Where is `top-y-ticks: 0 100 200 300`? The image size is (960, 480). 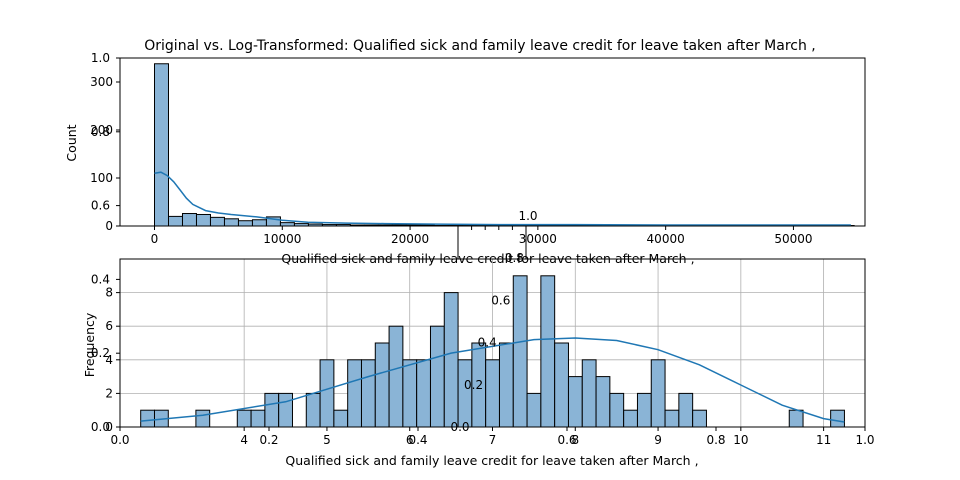
top-y-ticks: 0 100 200 300 is located at coordinates (105, 154).